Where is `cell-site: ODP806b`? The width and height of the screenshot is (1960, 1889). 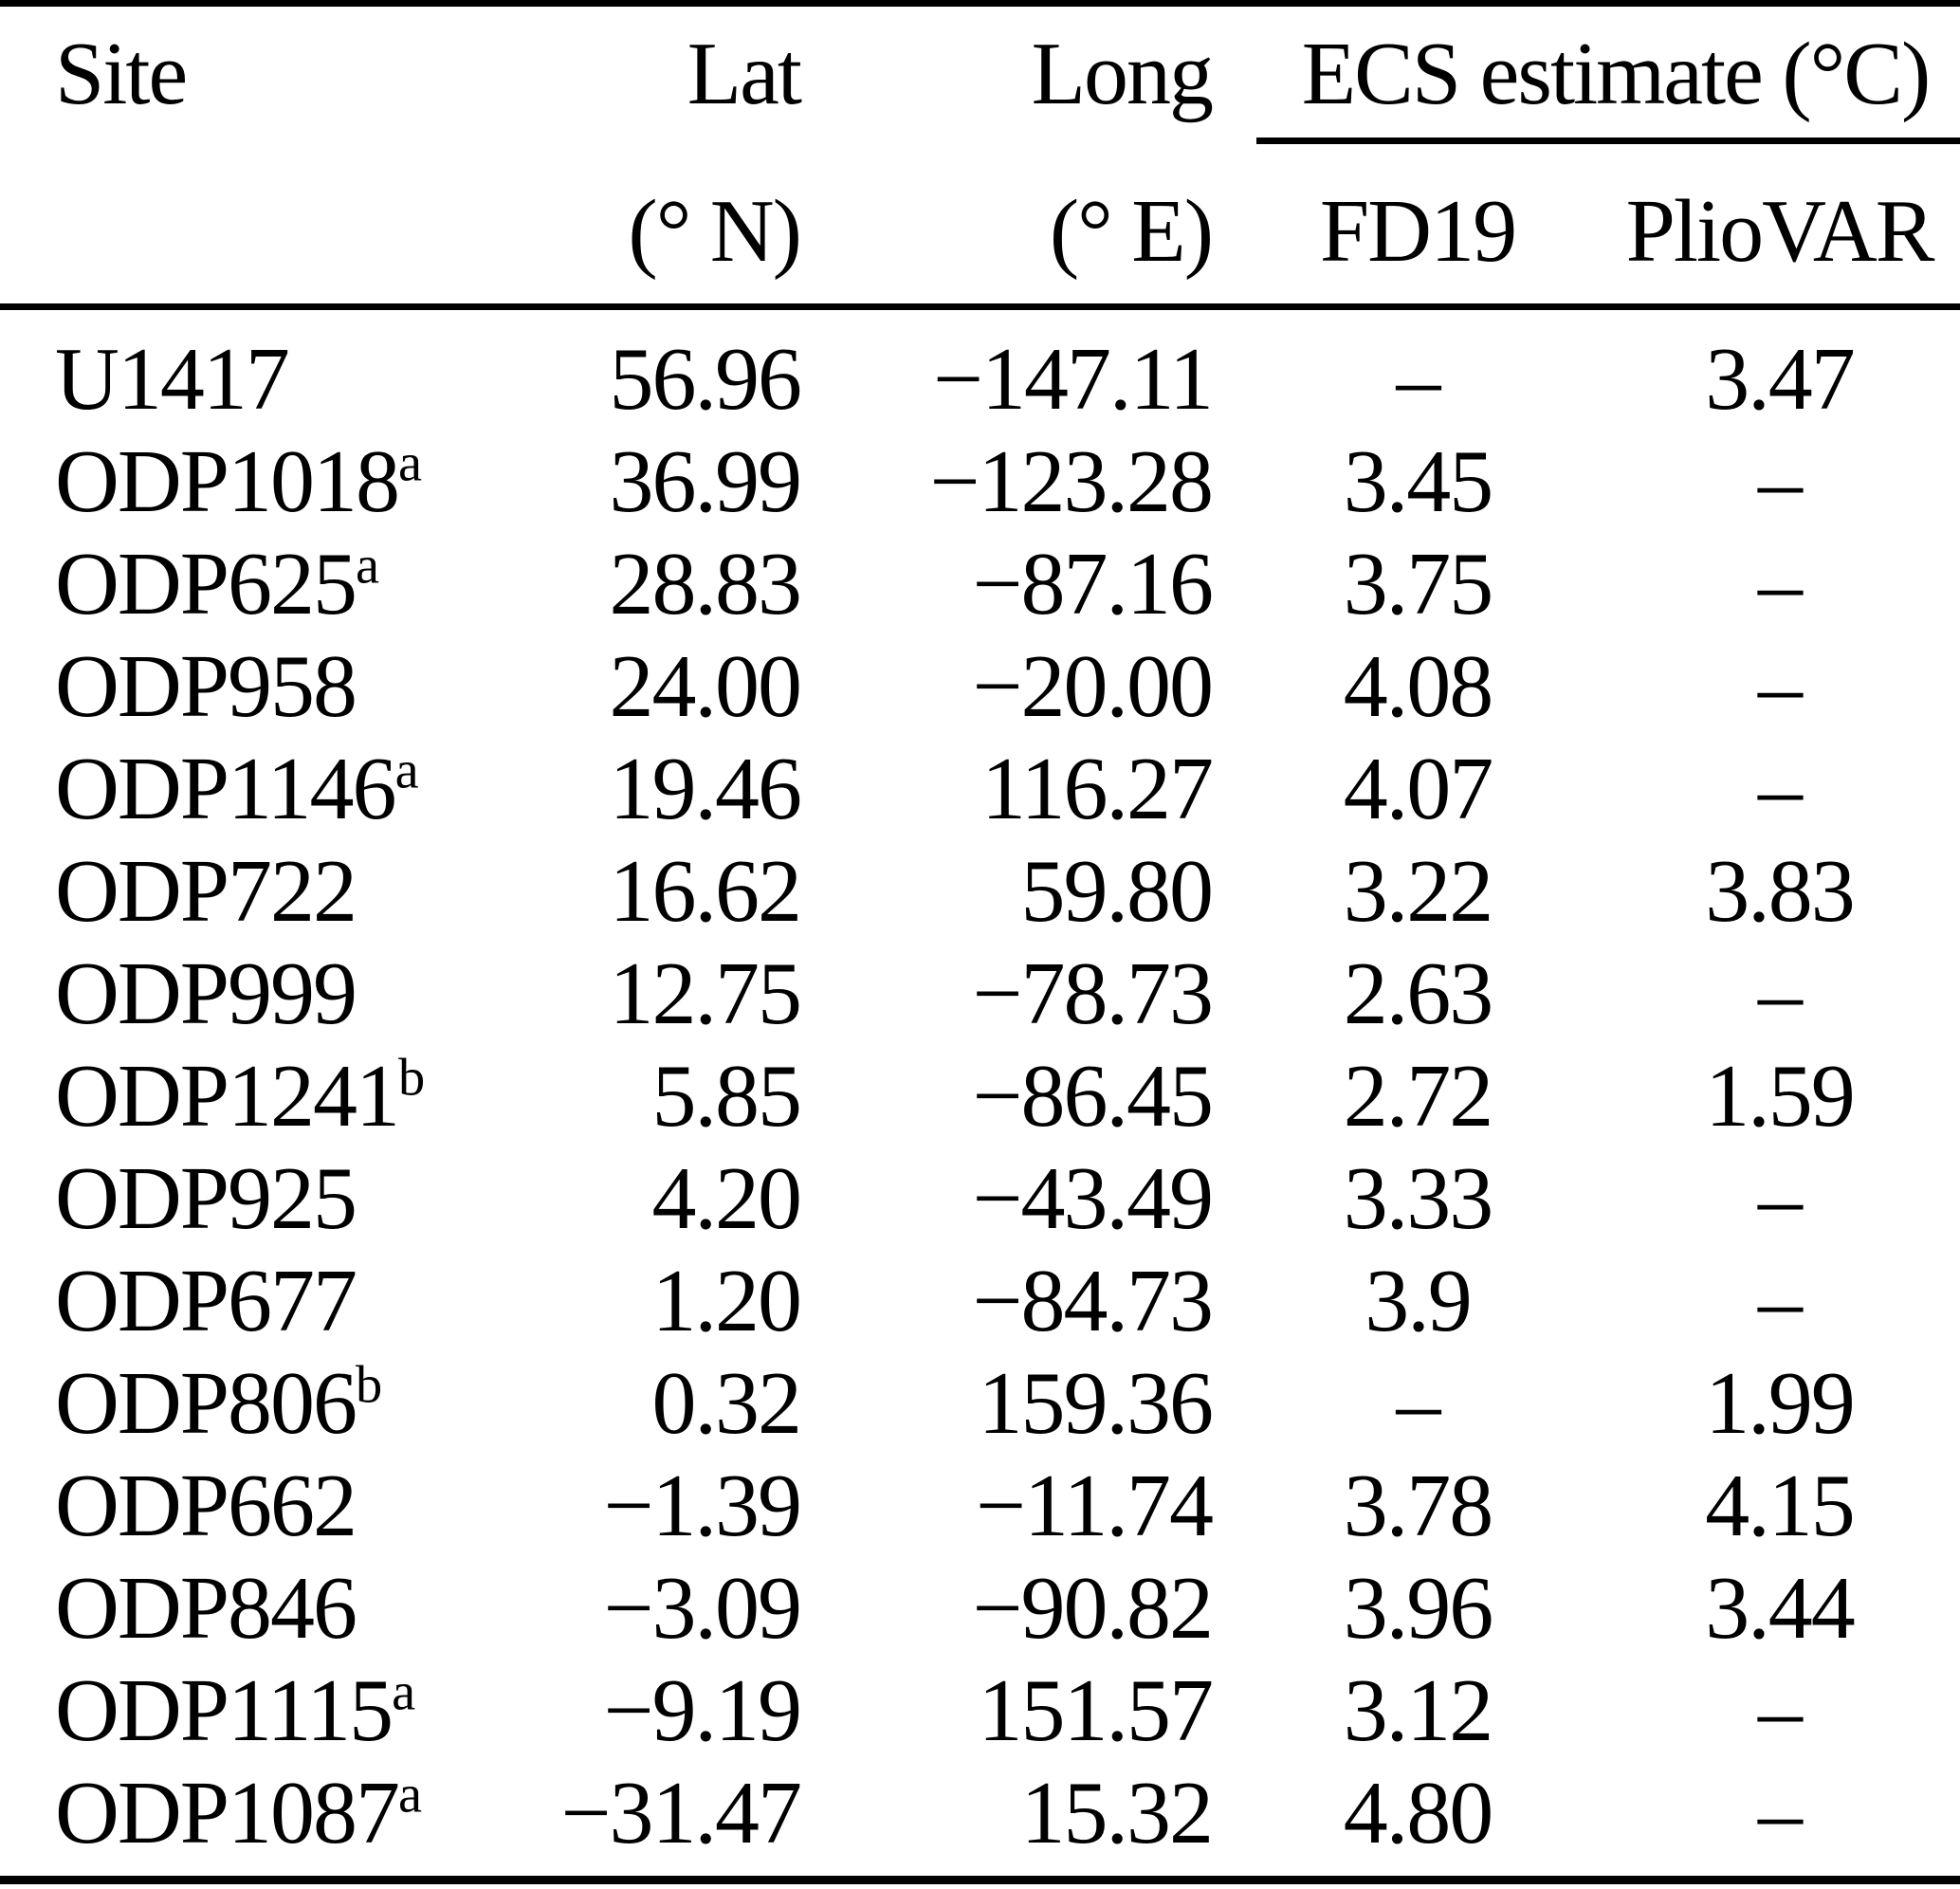
cell-site: ODP806b is located at coordinates (219, 1404).